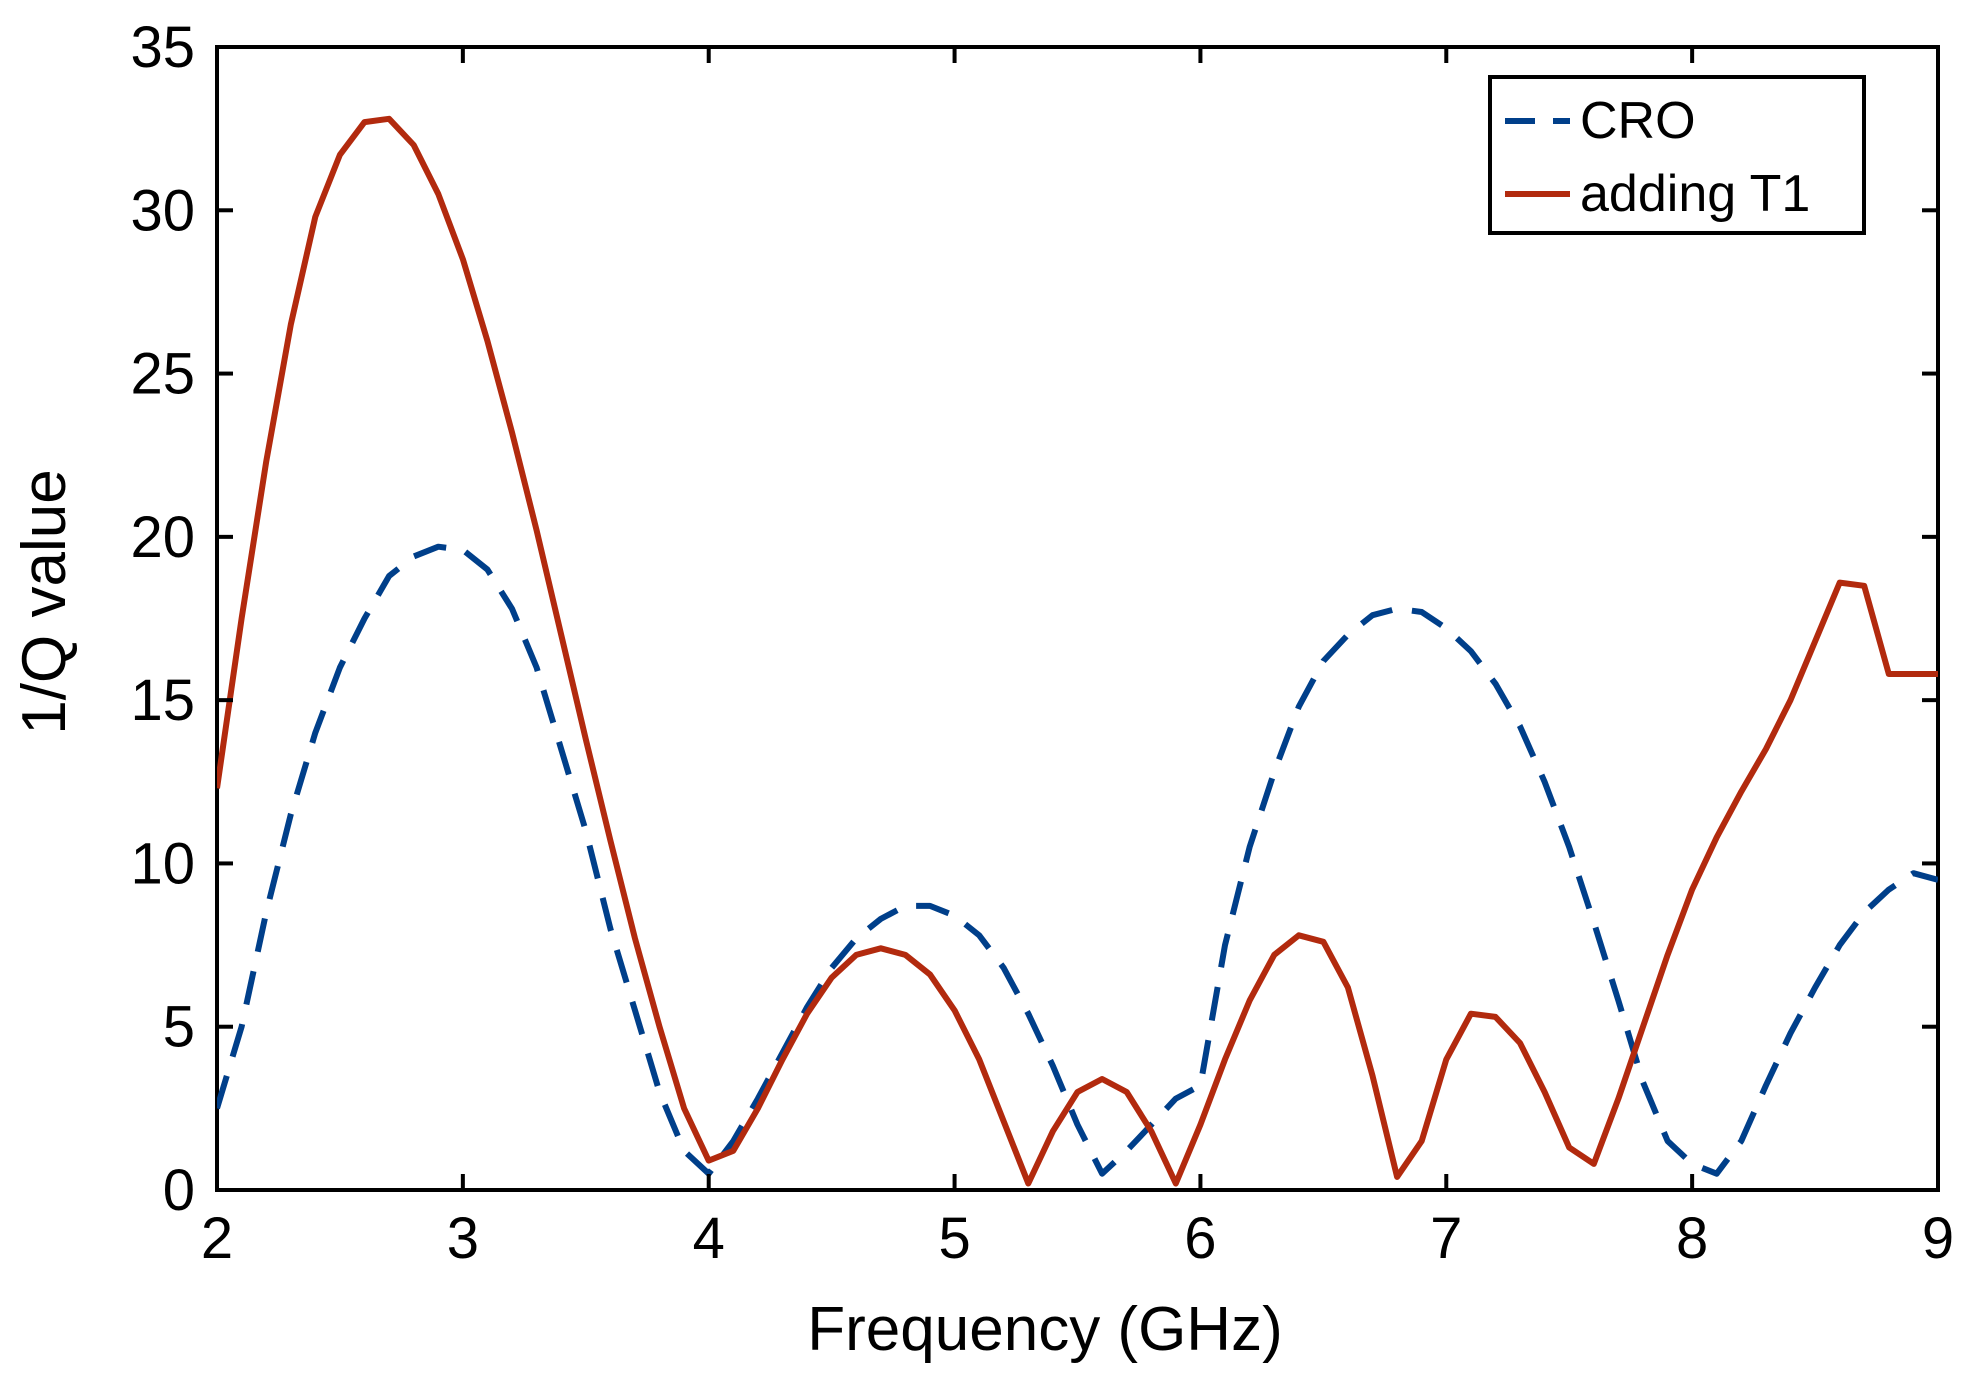  Describe the element at coordinates (1638, 121) in the screenshot. I see `legend-label-cro: CRO` at that location.